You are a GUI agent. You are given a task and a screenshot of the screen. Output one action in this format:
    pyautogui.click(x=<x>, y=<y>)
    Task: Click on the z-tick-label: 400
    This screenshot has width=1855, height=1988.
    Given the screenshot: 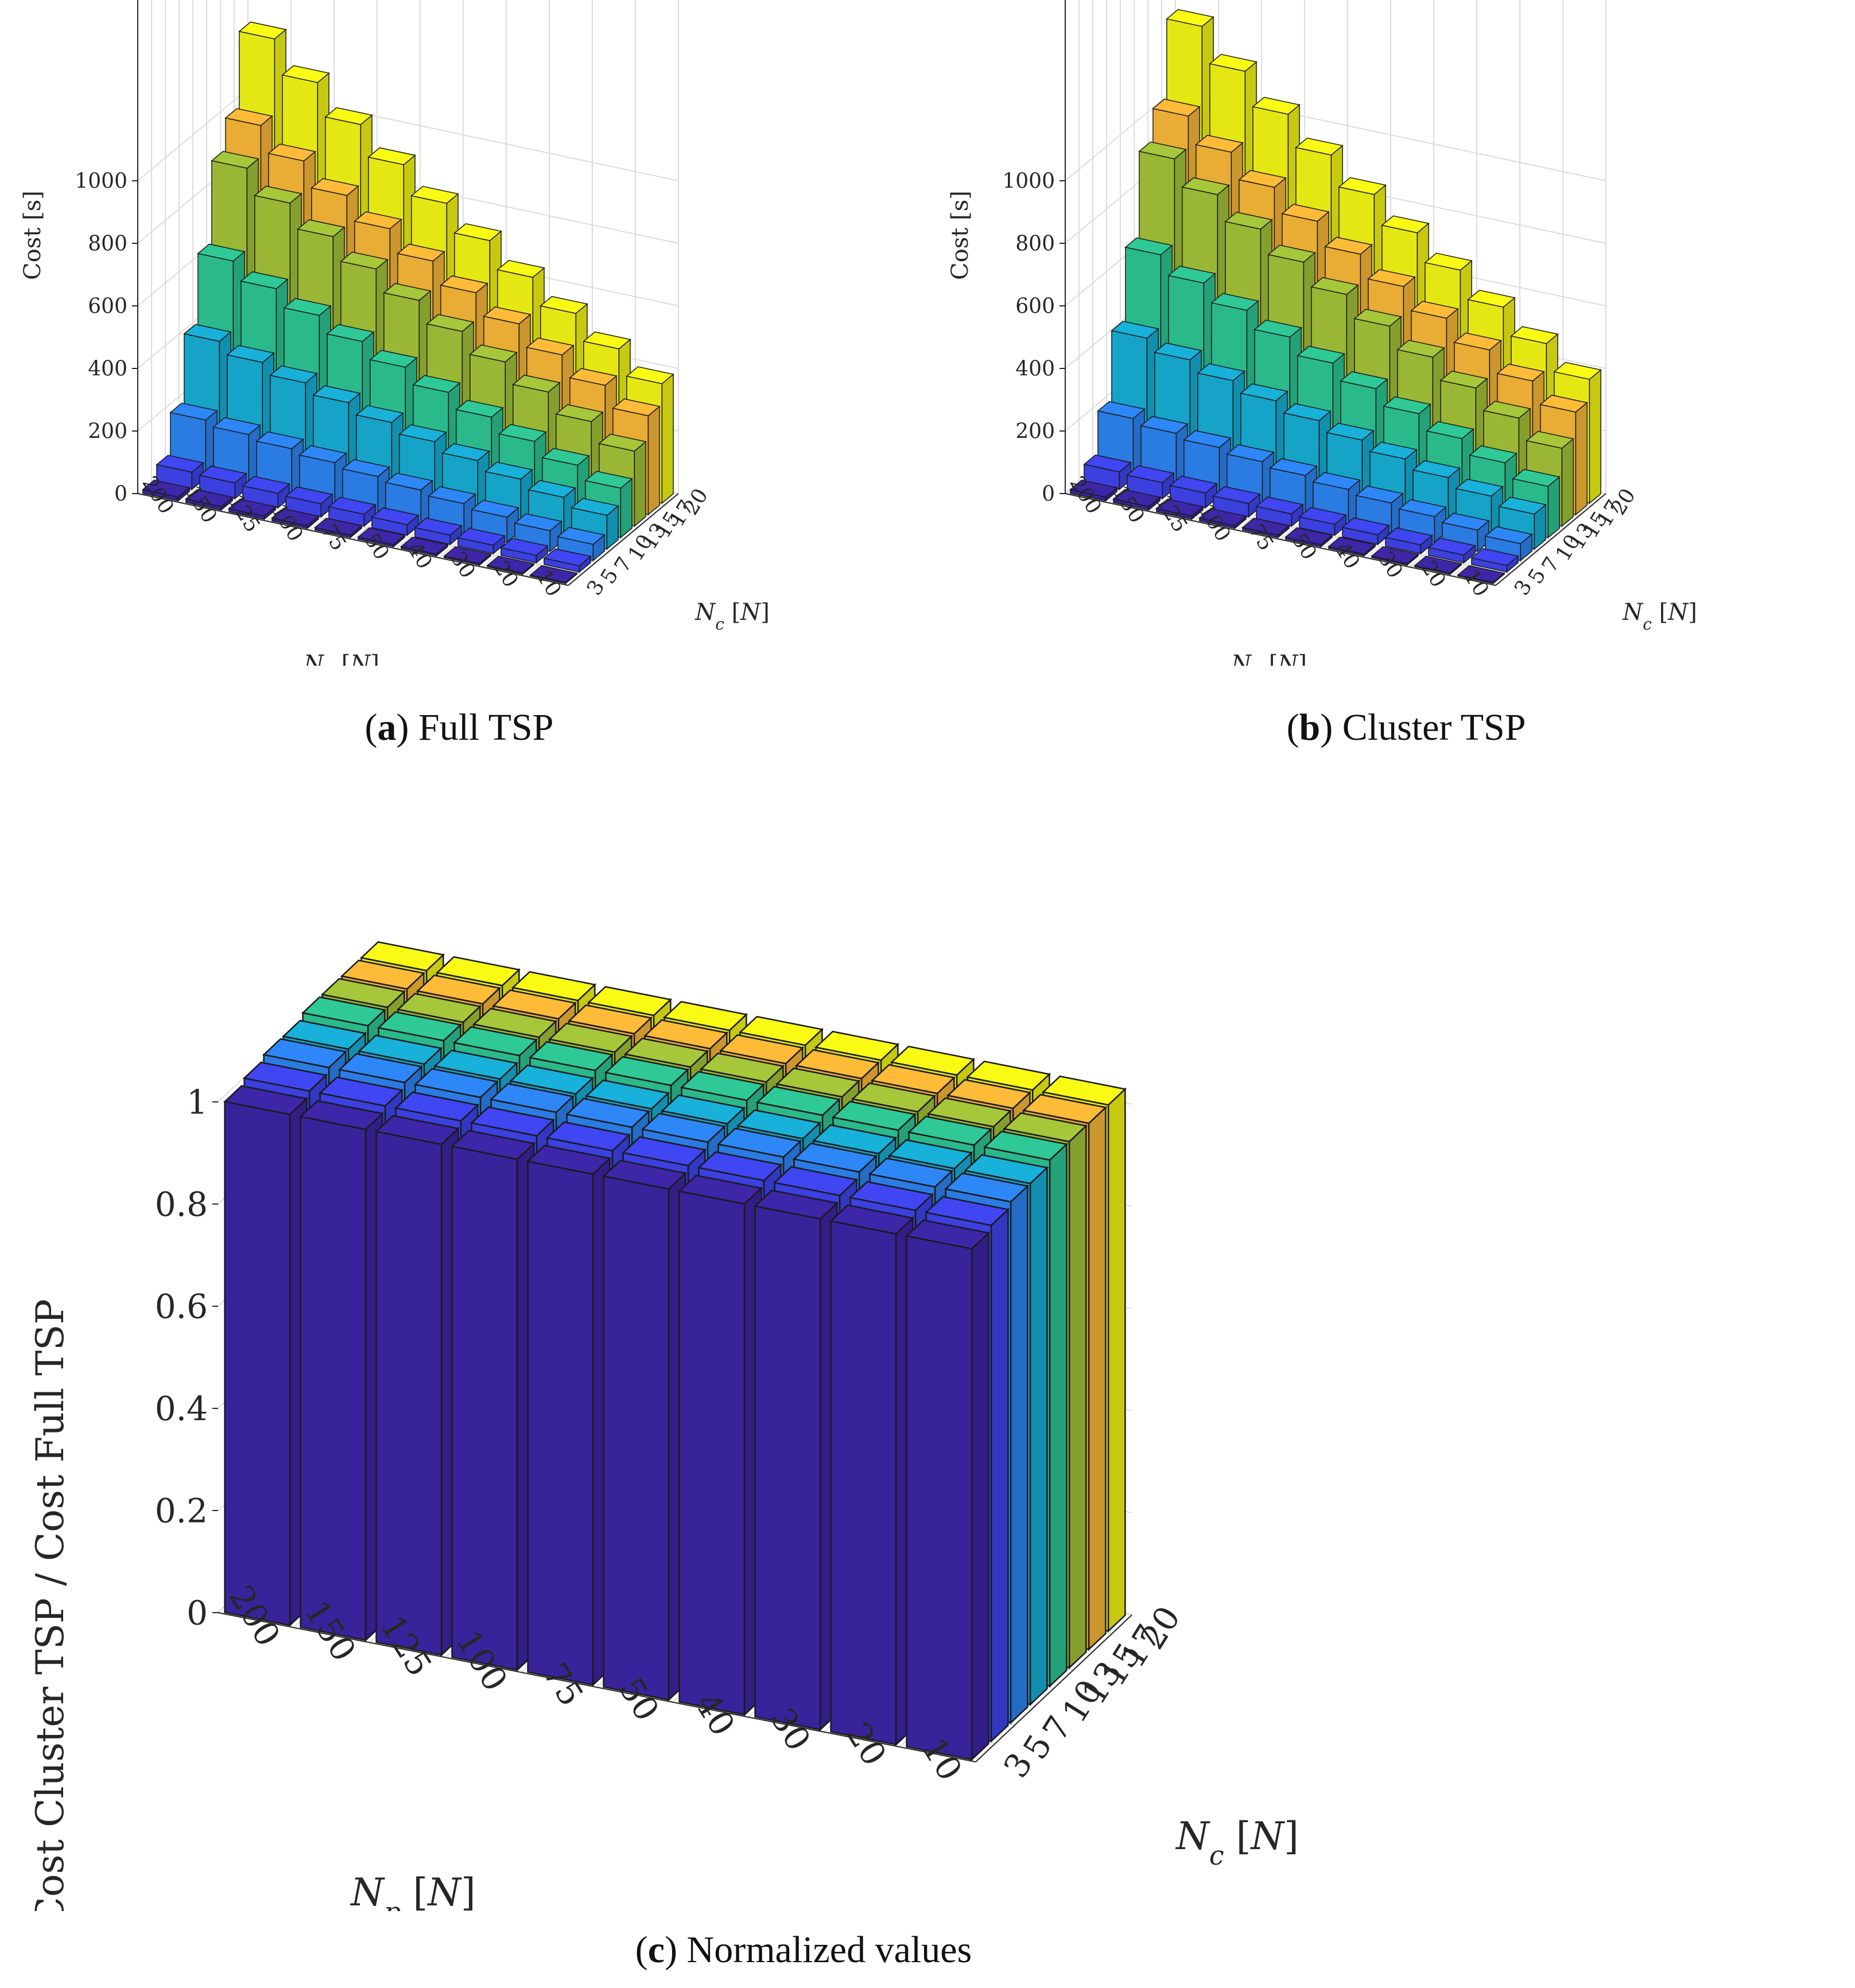 What is the action you would take?
    pyautogui.click(x=107, y=369)
    